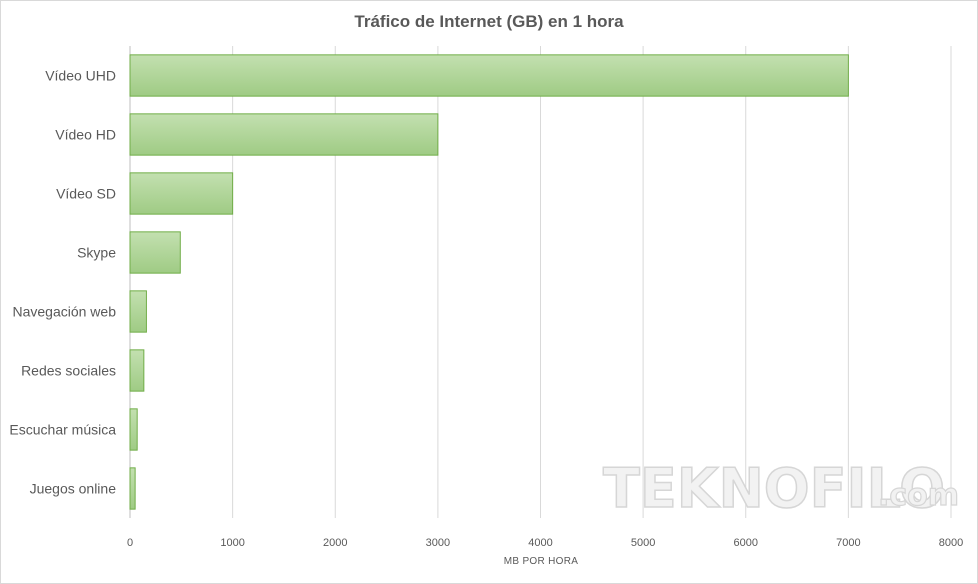  I want to click on category-label: Redes sociales, so click(68, 371).